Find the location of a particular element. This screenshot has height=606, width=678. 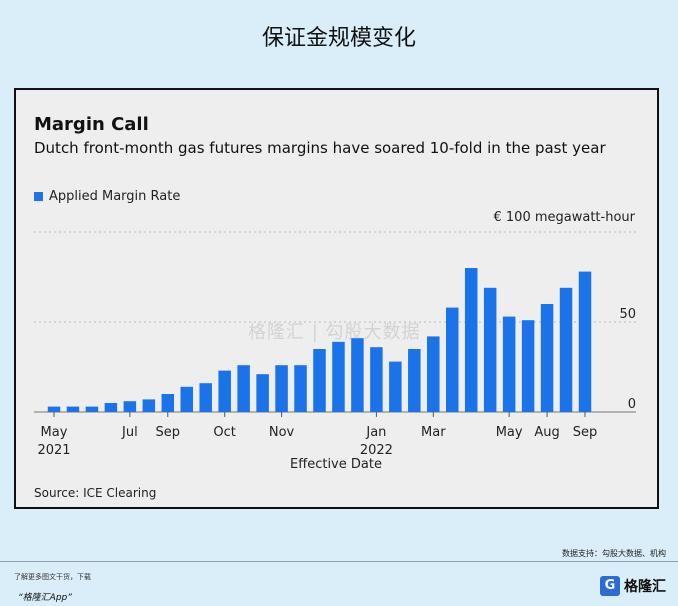

x-tick-sublabel: 2021 is located at coordinates (53, 450).